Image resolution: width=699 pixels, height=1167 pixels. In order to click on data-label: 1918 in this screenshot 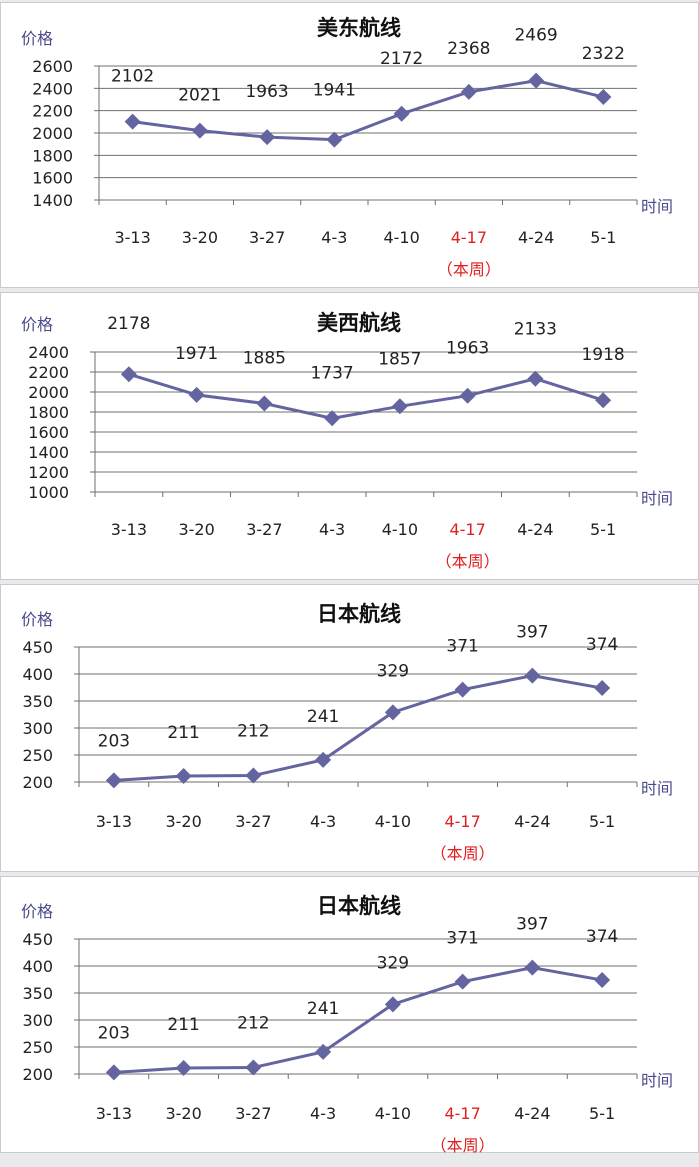, I will do `click(602, 355)`.